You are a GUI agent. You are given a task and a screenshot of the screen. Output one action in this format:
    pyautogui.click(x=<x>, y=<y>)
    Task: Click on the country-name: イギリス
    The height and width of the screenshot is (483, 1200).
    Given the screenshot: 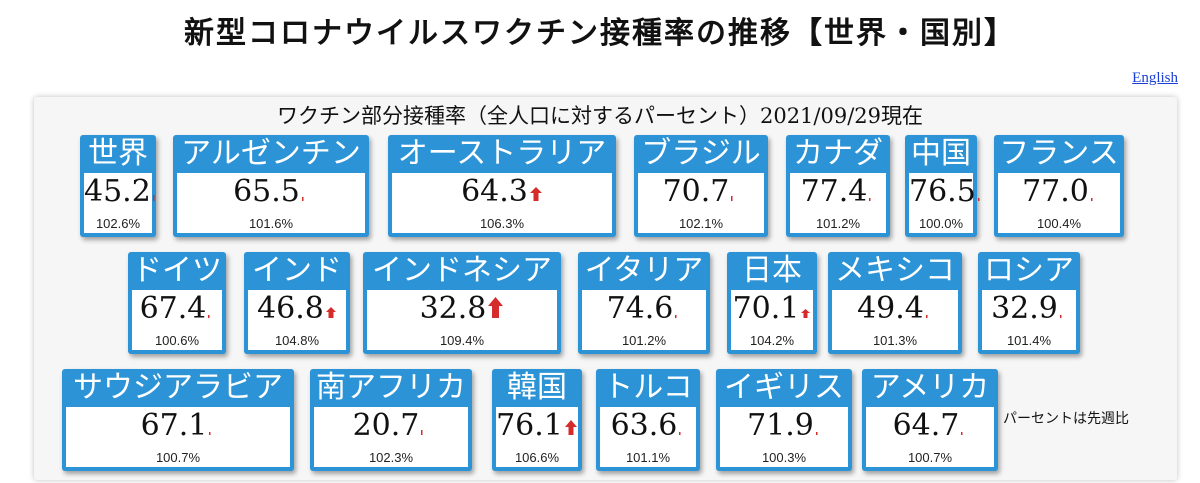 What is the action you would take?
    pyautogui.click(x=784, y=387)
    